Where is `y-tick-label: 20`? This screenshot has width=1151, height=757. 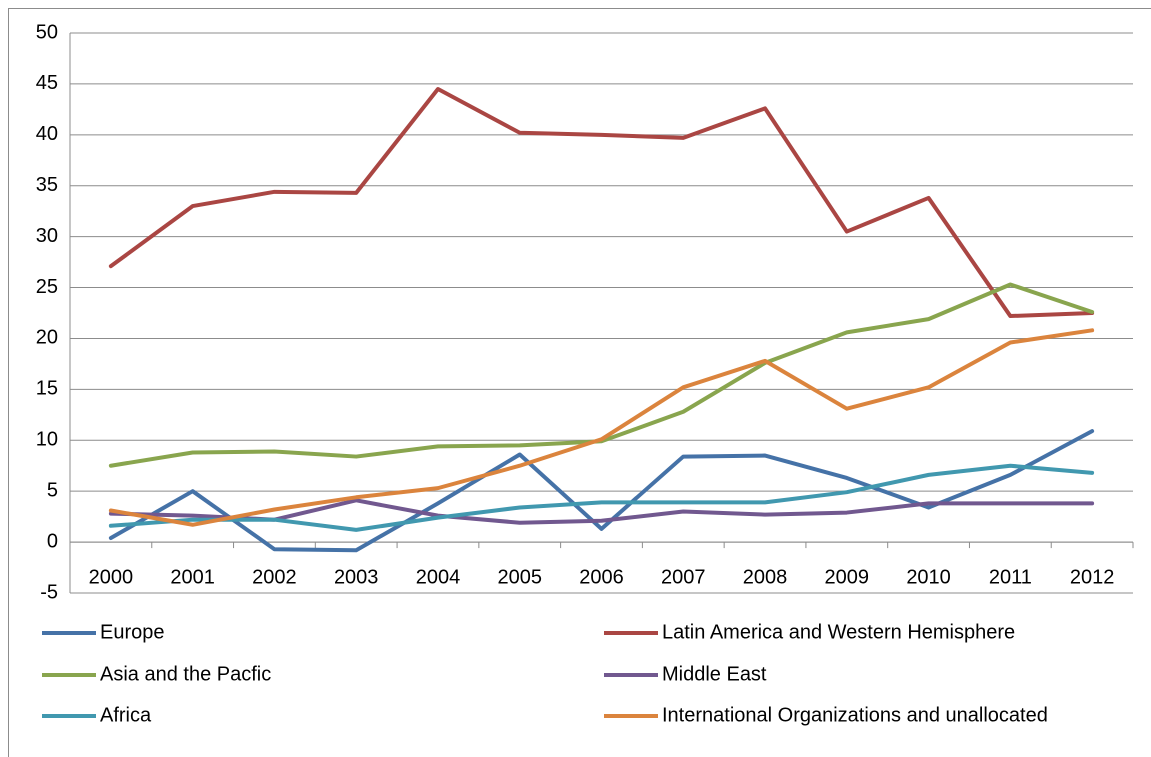 y-tick-label: 20 is located at coordinates (47, 338).